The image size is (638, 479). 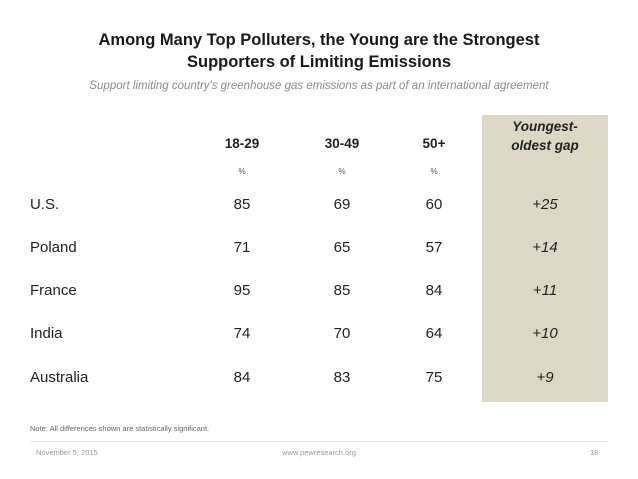 I want to click on value-50-plus: 64, so click(x=434, y=333).